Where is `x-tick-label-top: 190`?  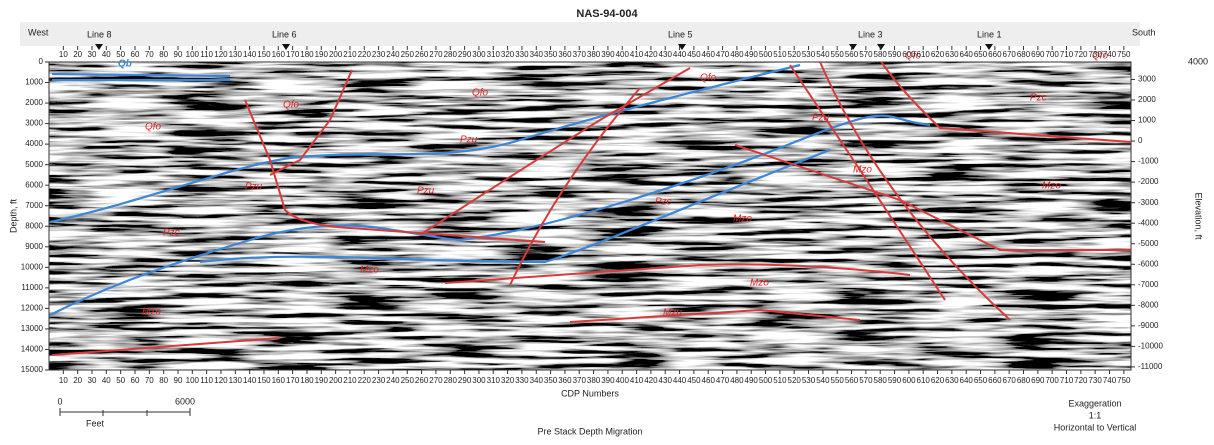
x-tick-label-top: 190 is located at coordinates (322, 54).